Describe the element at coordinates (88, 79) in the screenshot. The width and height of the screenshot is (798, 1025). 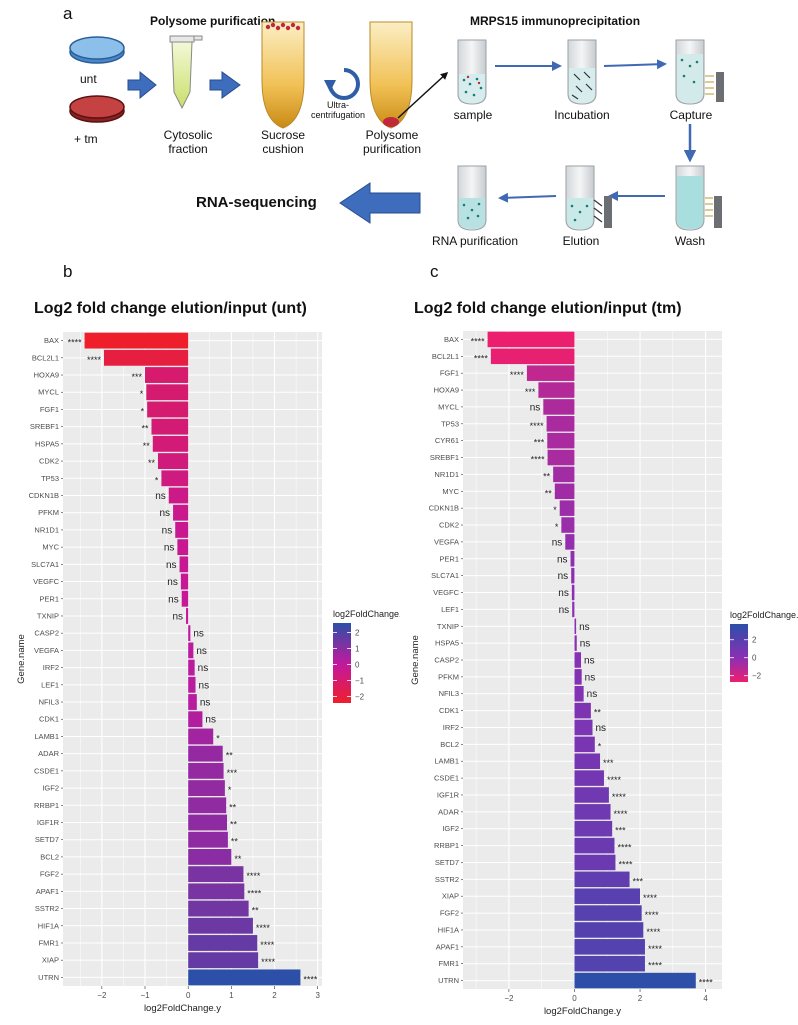
I see `label-unt: unt` at that location.